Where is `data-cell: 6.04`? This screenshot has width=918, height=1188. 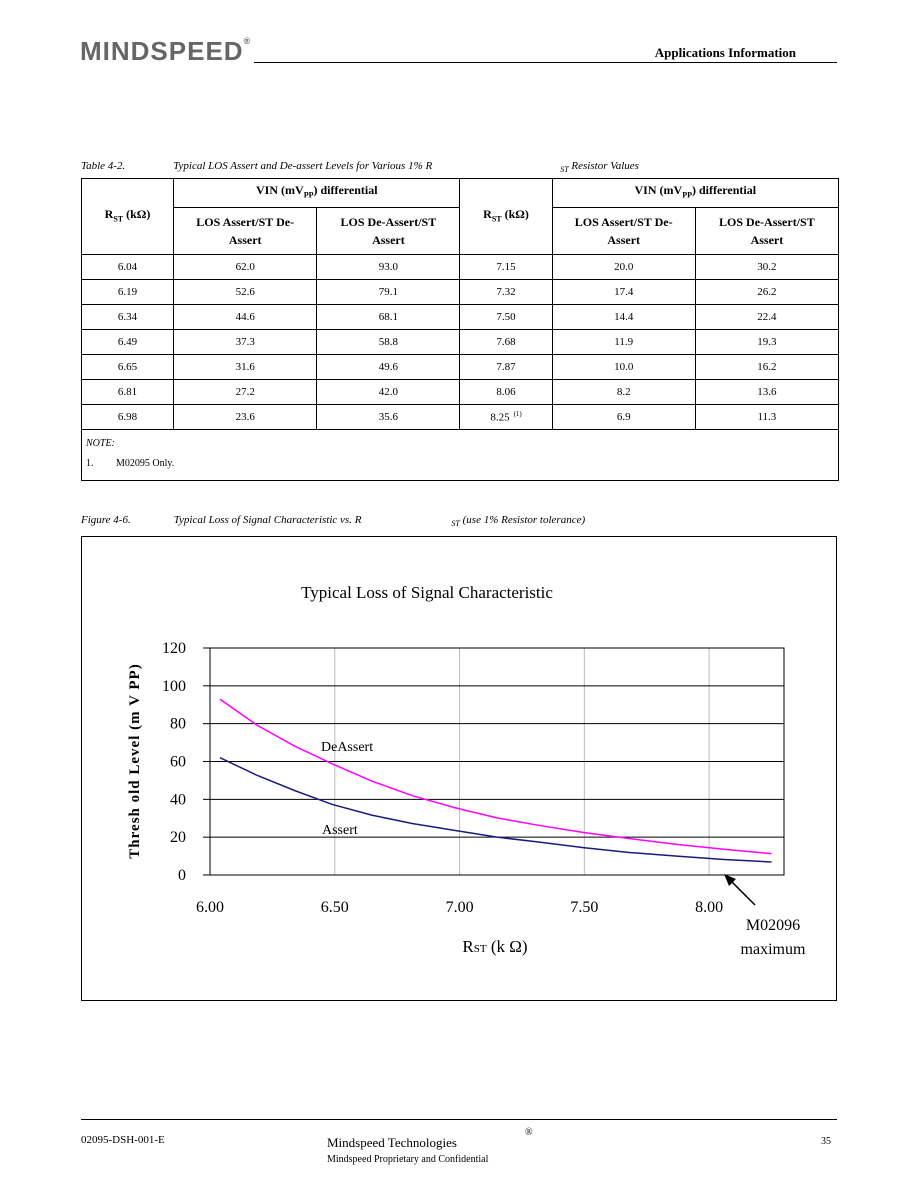 data-cell: 6.04 is located at coordinates (127, 267).